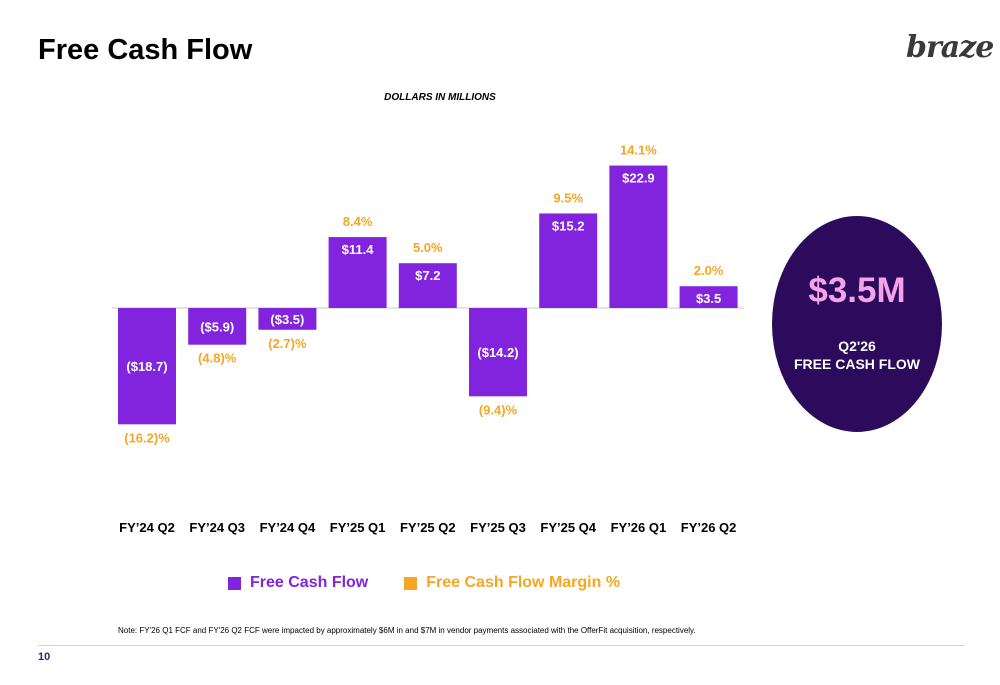 This screenshot has width=1000, height=685. I want to click on callout-subtitle: Q2'26 FREE CASH FLOW, so click(857, 355).